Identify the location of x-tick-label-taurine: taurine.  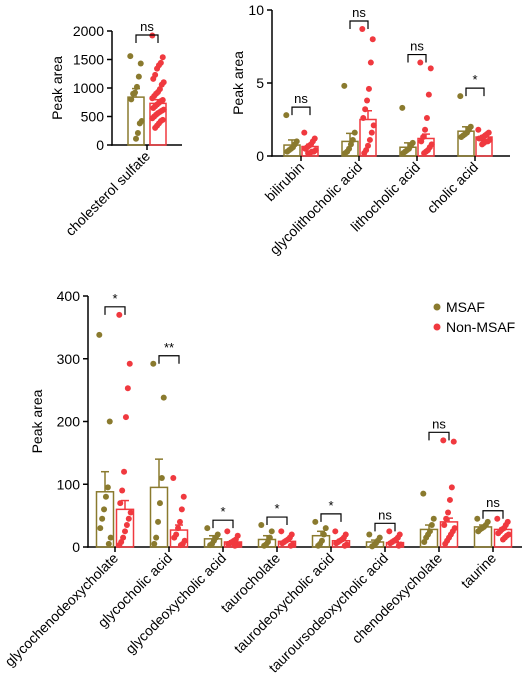
(479, 571).